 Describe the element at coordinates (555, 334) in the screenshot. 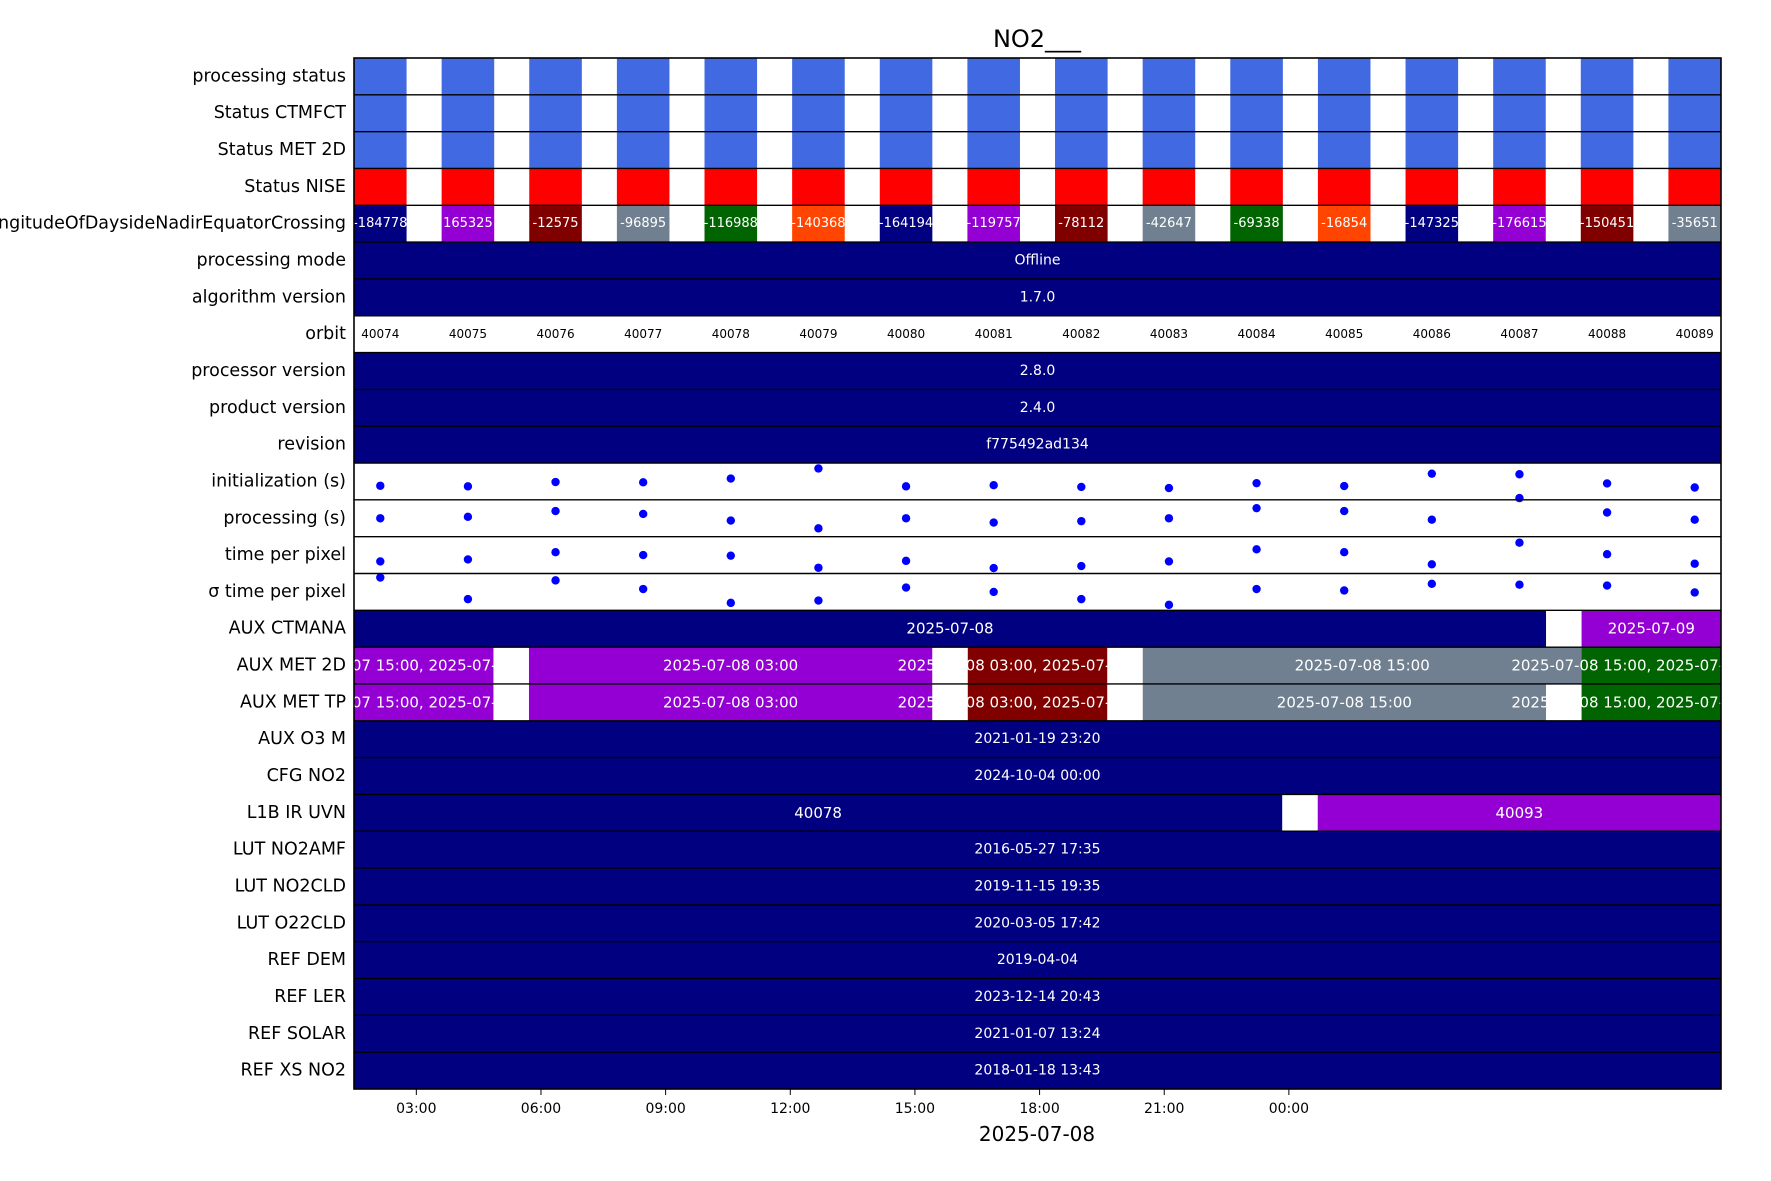

I see `orbit-number: 40076` at that location.